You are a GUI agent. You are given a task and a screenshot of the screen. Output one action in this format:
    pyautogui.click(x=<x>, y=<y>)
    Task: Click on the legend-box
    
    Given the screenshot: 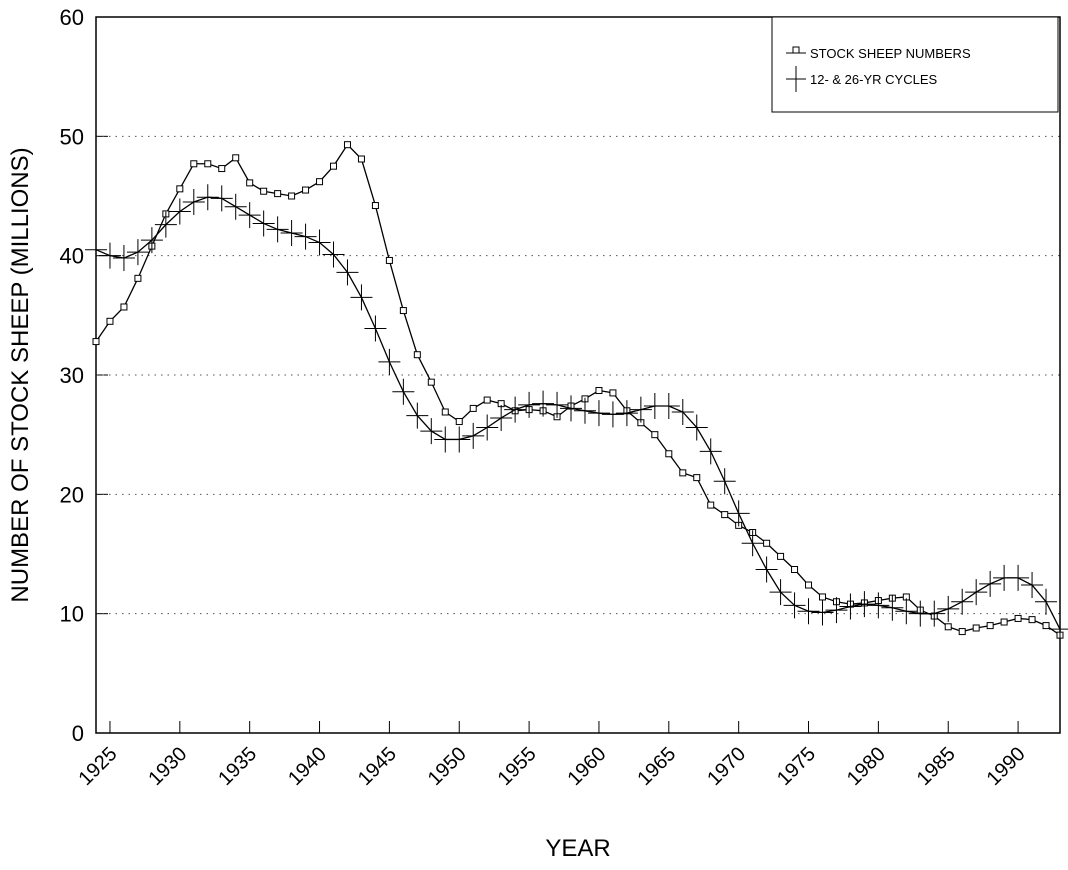 What is the action you would take?
    pyautogui.click(x=915, y=64)
    